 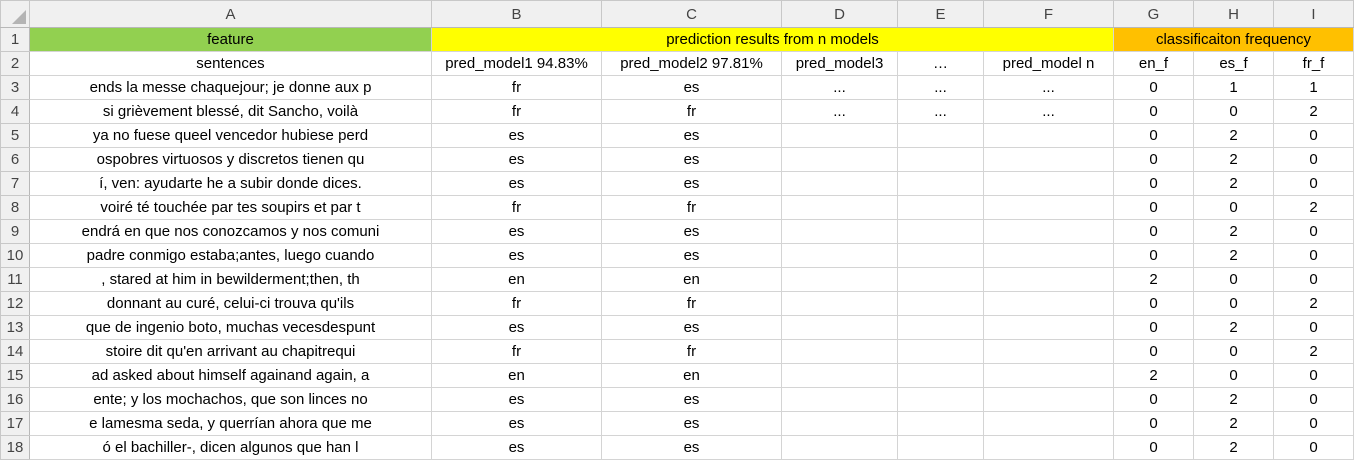 I want to click on row-header: 5, so click(x=15, y=135).